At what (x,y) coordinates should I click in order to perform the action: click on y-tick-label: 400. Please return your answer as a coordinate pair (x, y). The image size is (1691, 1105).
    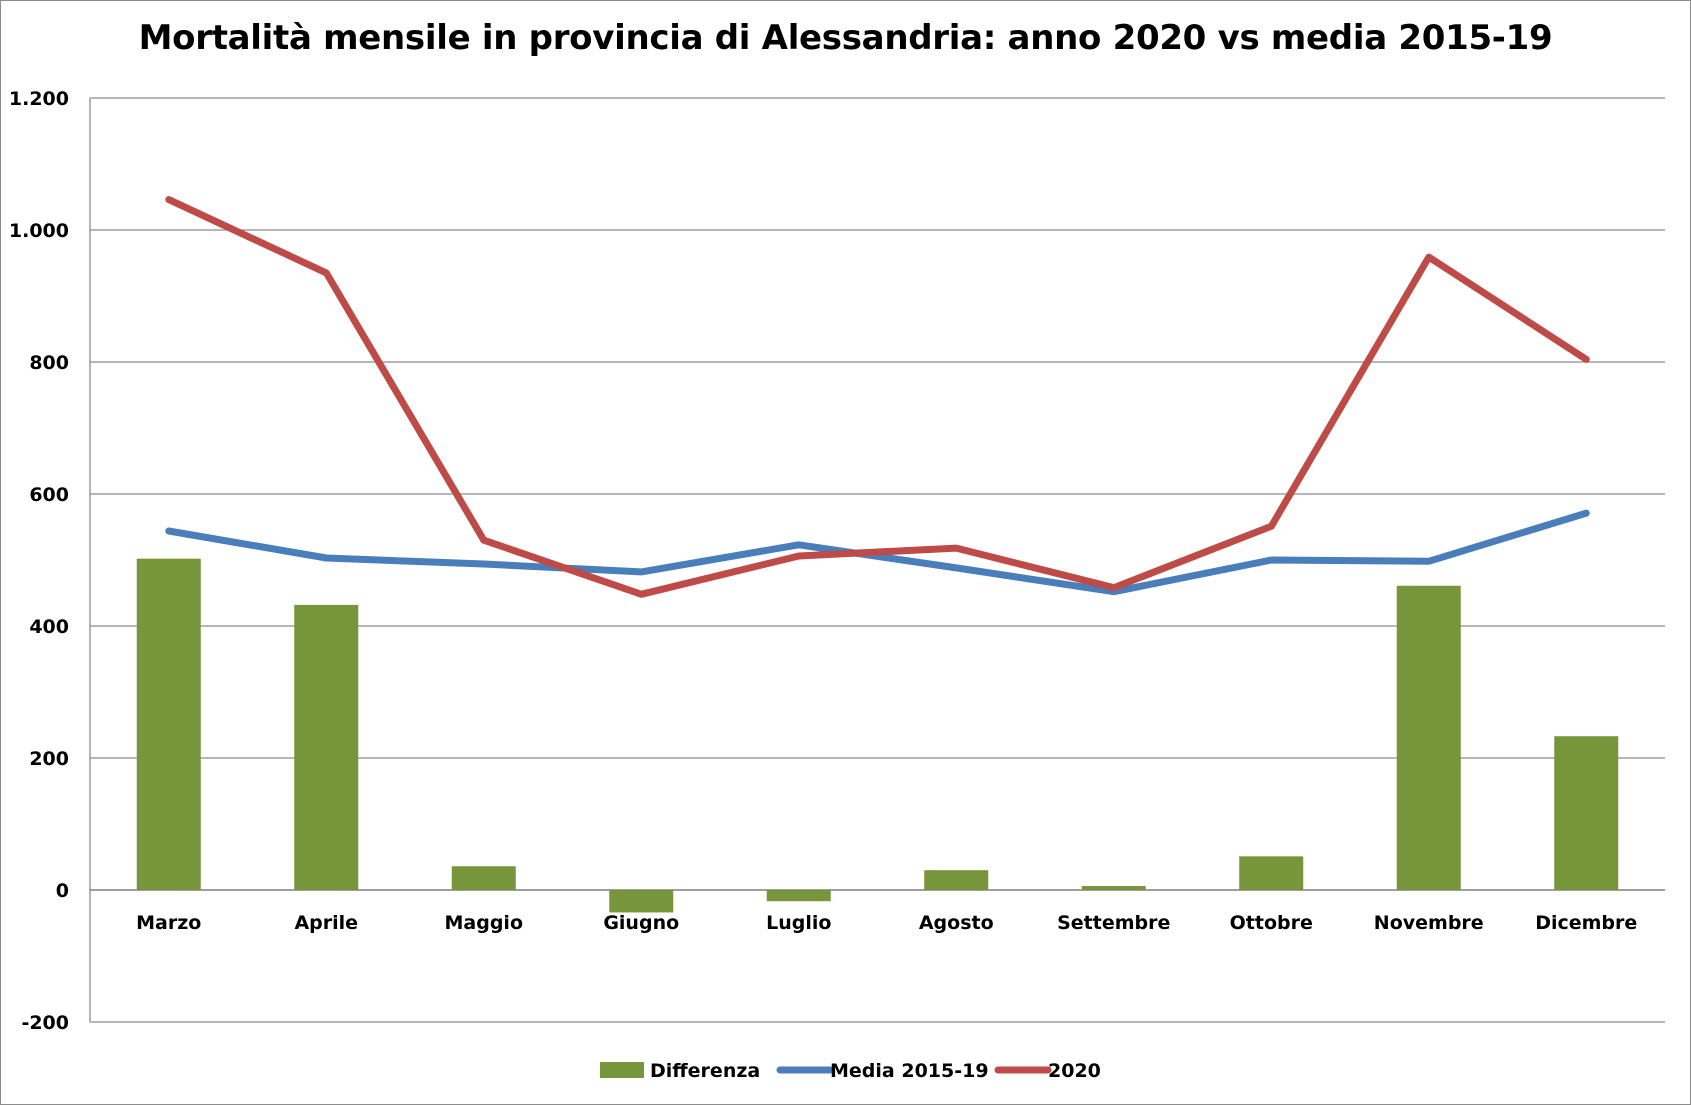
    Looking at the image, I should click on (49, 627).